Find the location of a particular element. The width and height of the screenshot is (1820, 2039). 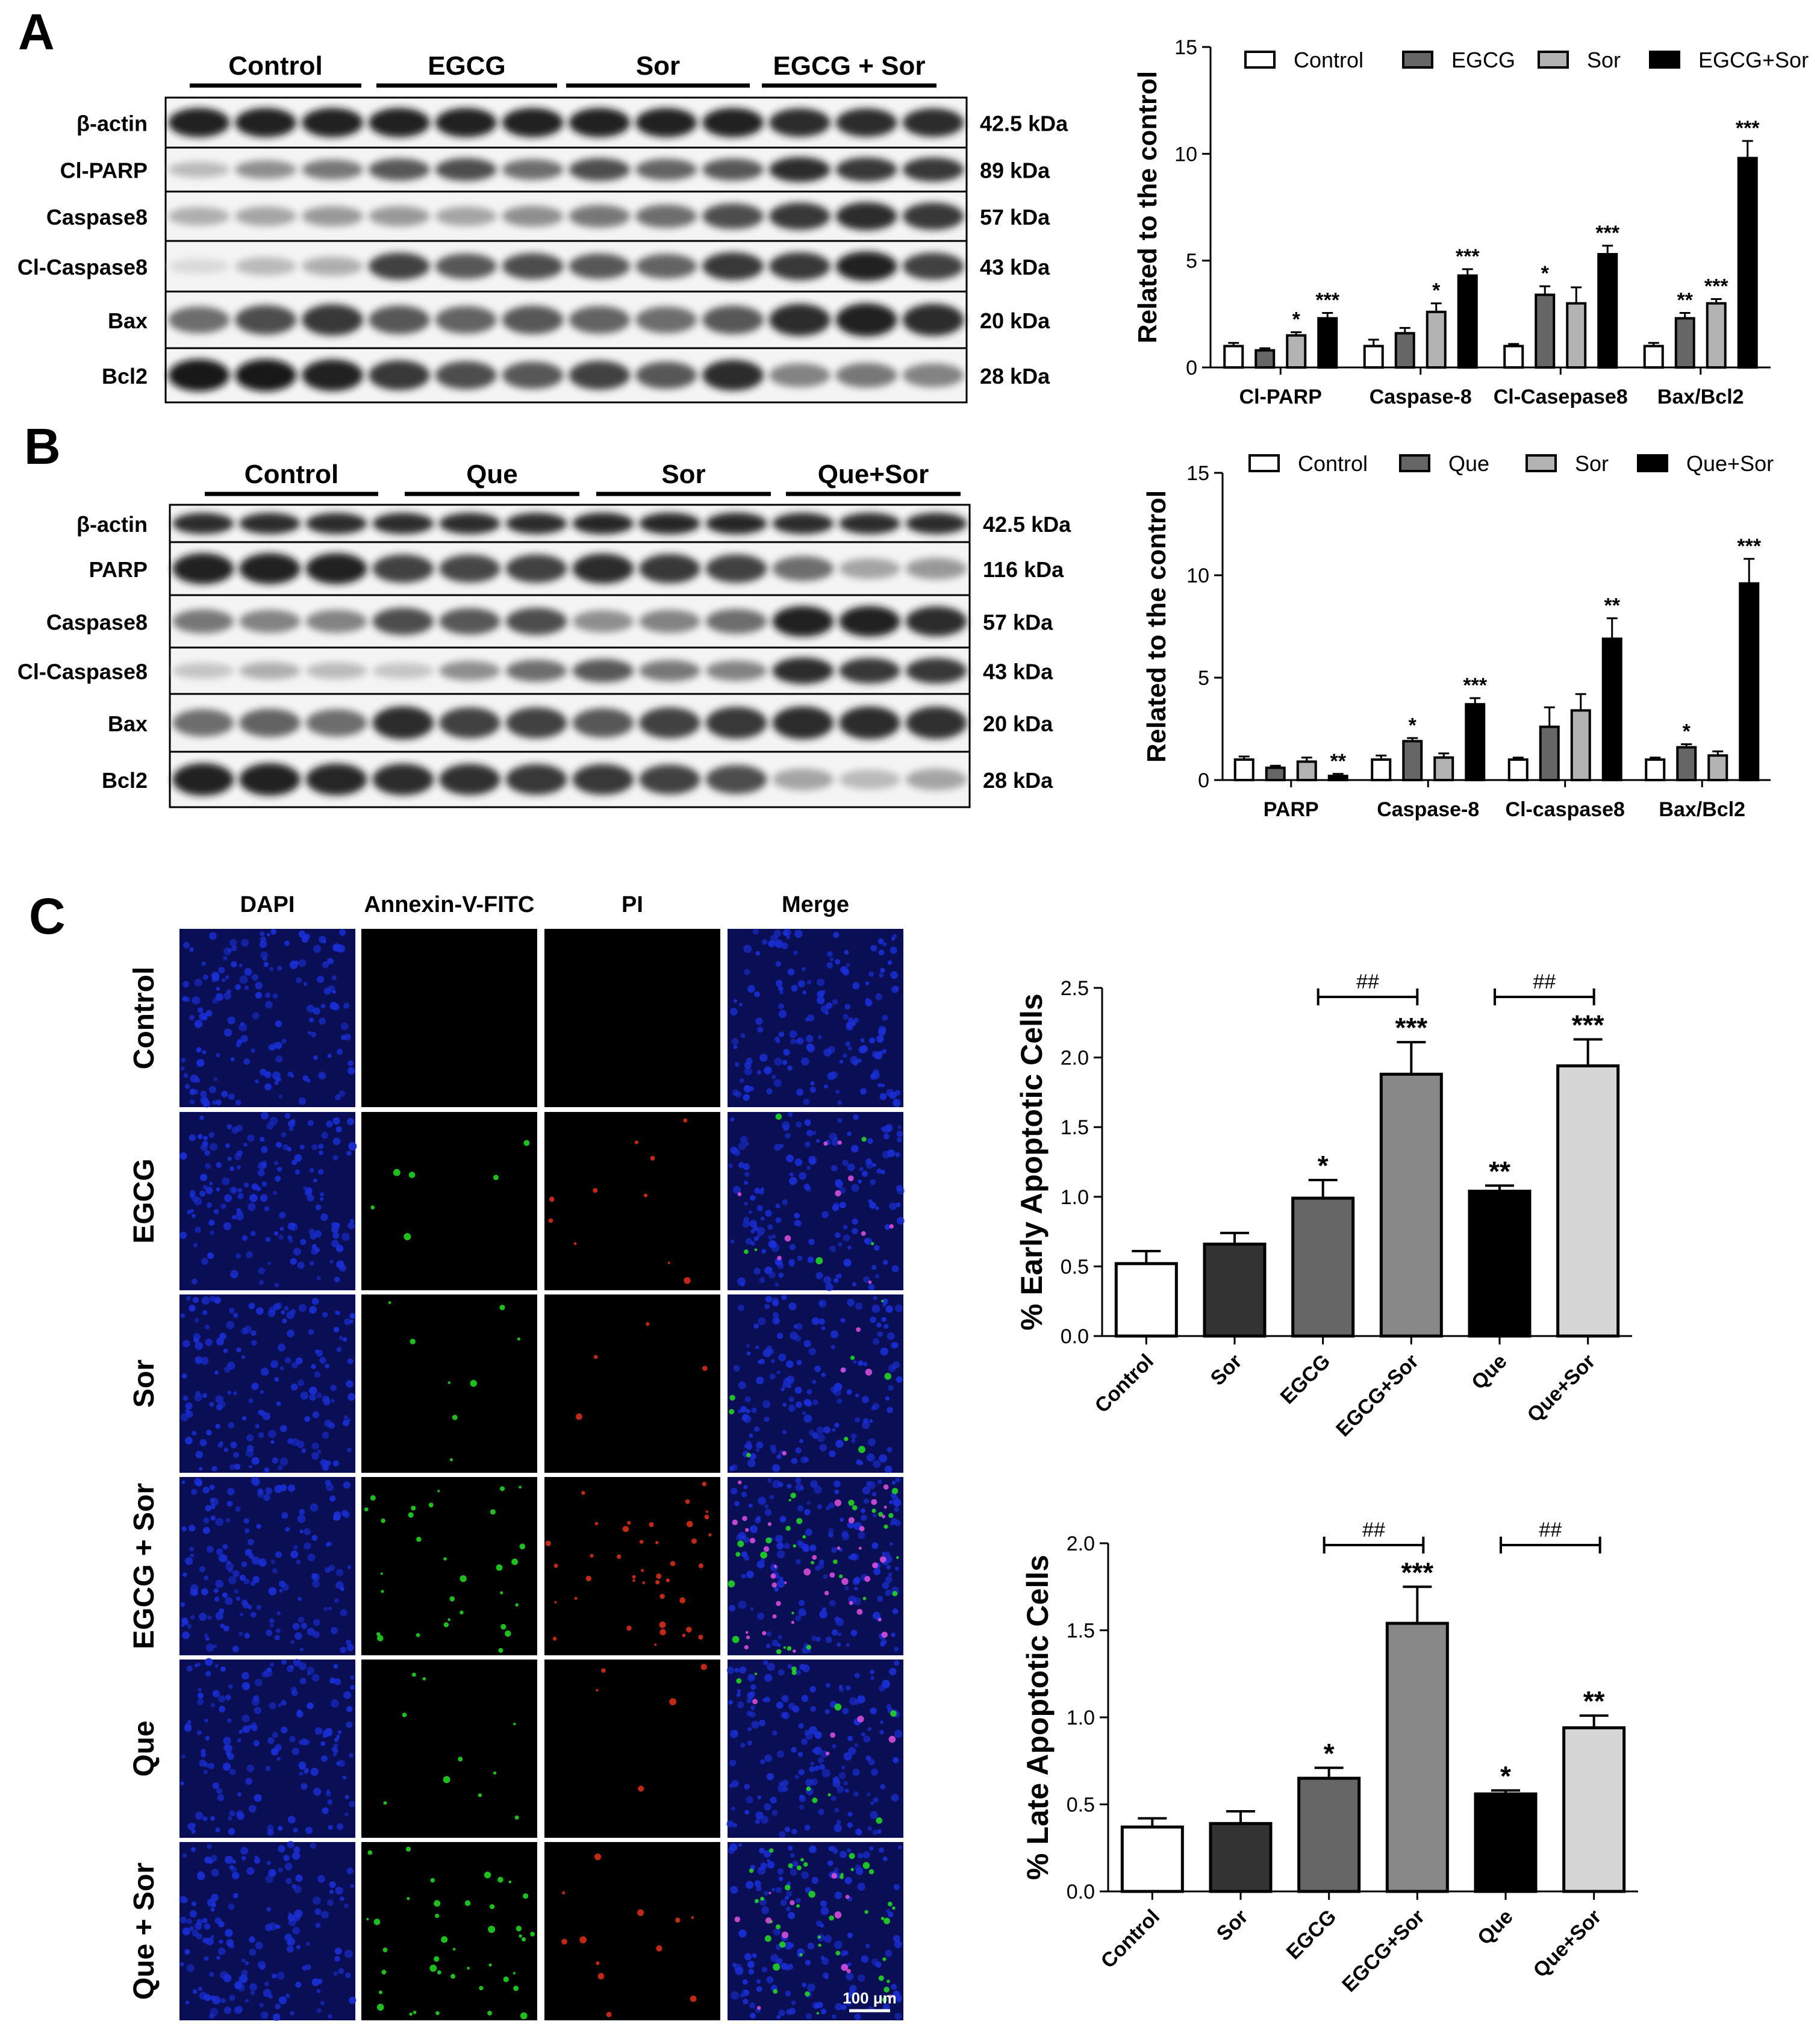

y-tick-label: 0.5 is located at coordinates (1081, 1805).